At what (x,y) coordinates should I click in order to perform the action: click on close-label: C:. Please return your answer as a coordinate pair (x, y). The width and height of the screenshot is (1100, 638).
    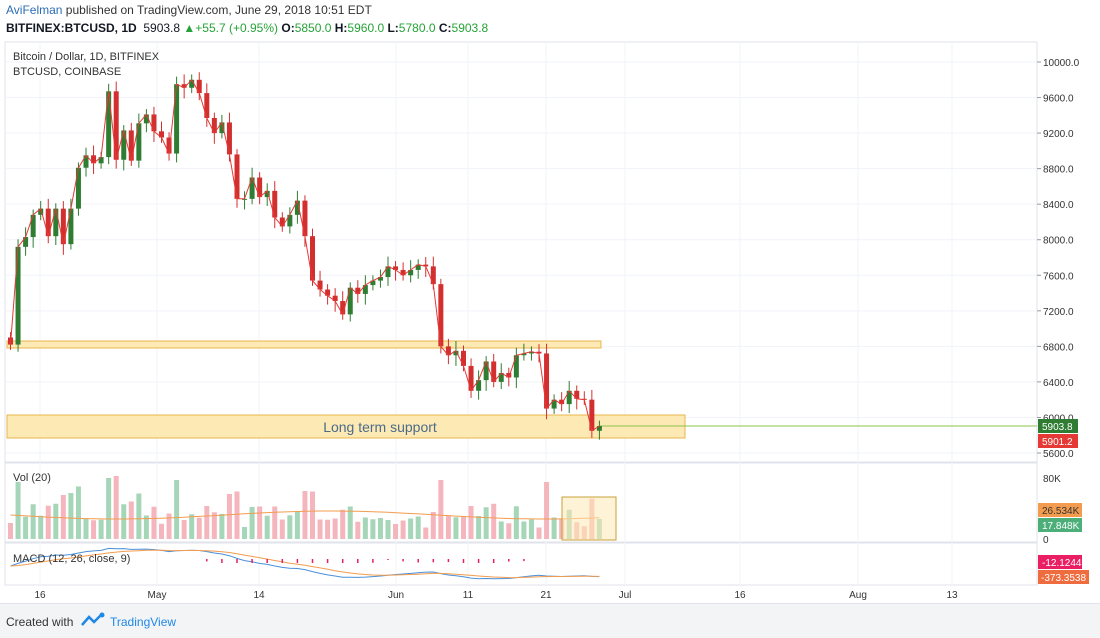
    Looking at the image, I should click on (445, 28).